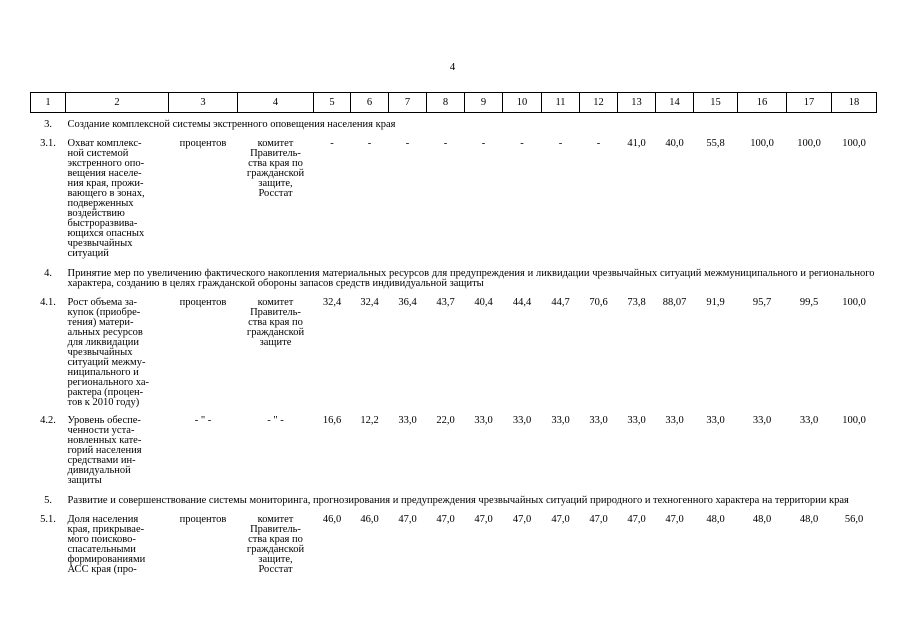 The height and width of the screenshot is (640, 905). Describe the element at coordinates (369, 102) in the screenshot. I see `header-cell: 6` at that location.